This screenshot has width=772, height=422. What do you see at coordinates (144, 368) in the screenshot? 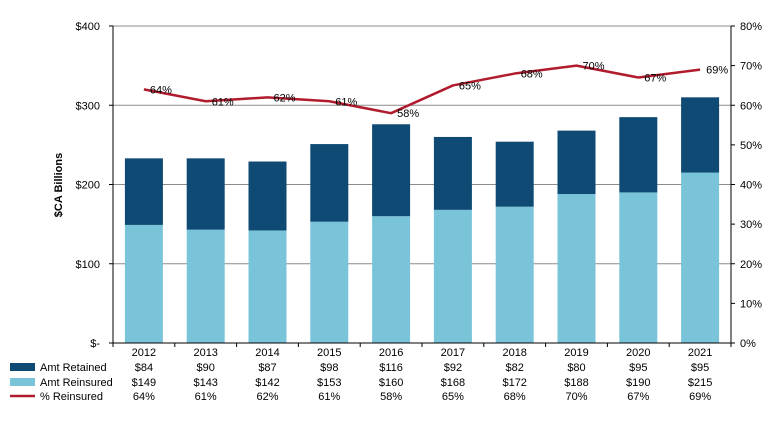
I see `table-cell: $84` at bounding box center [144, 368].